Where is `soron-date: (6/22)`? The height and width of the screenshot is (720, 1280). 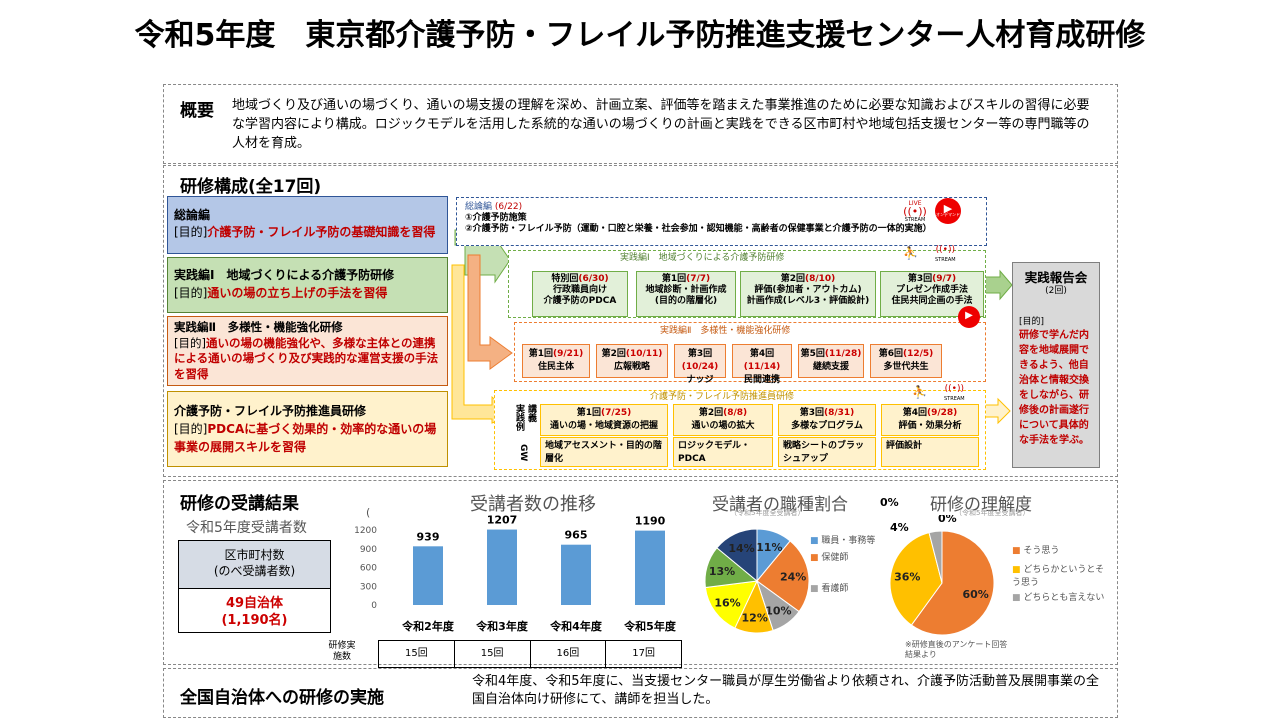
soron-date: (6/22) is located at coordinates (508, 207).